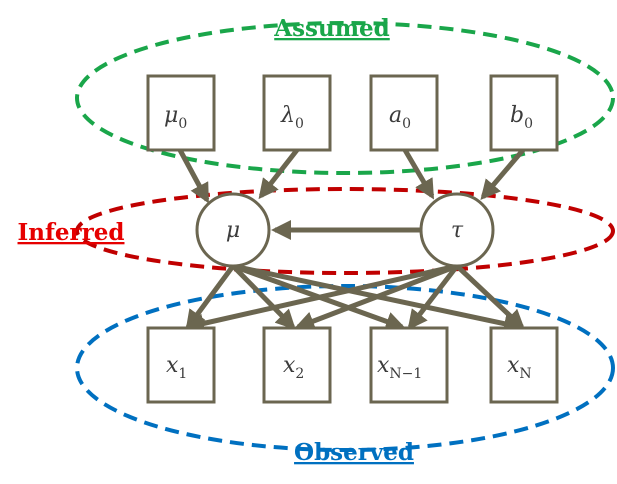 Image resolution: width=617 pixels, height=484 pixels. What do you see at coordinates (521, 117) in the screenshot?
I see `svg-text: b0` at bounding box center [521, 117].